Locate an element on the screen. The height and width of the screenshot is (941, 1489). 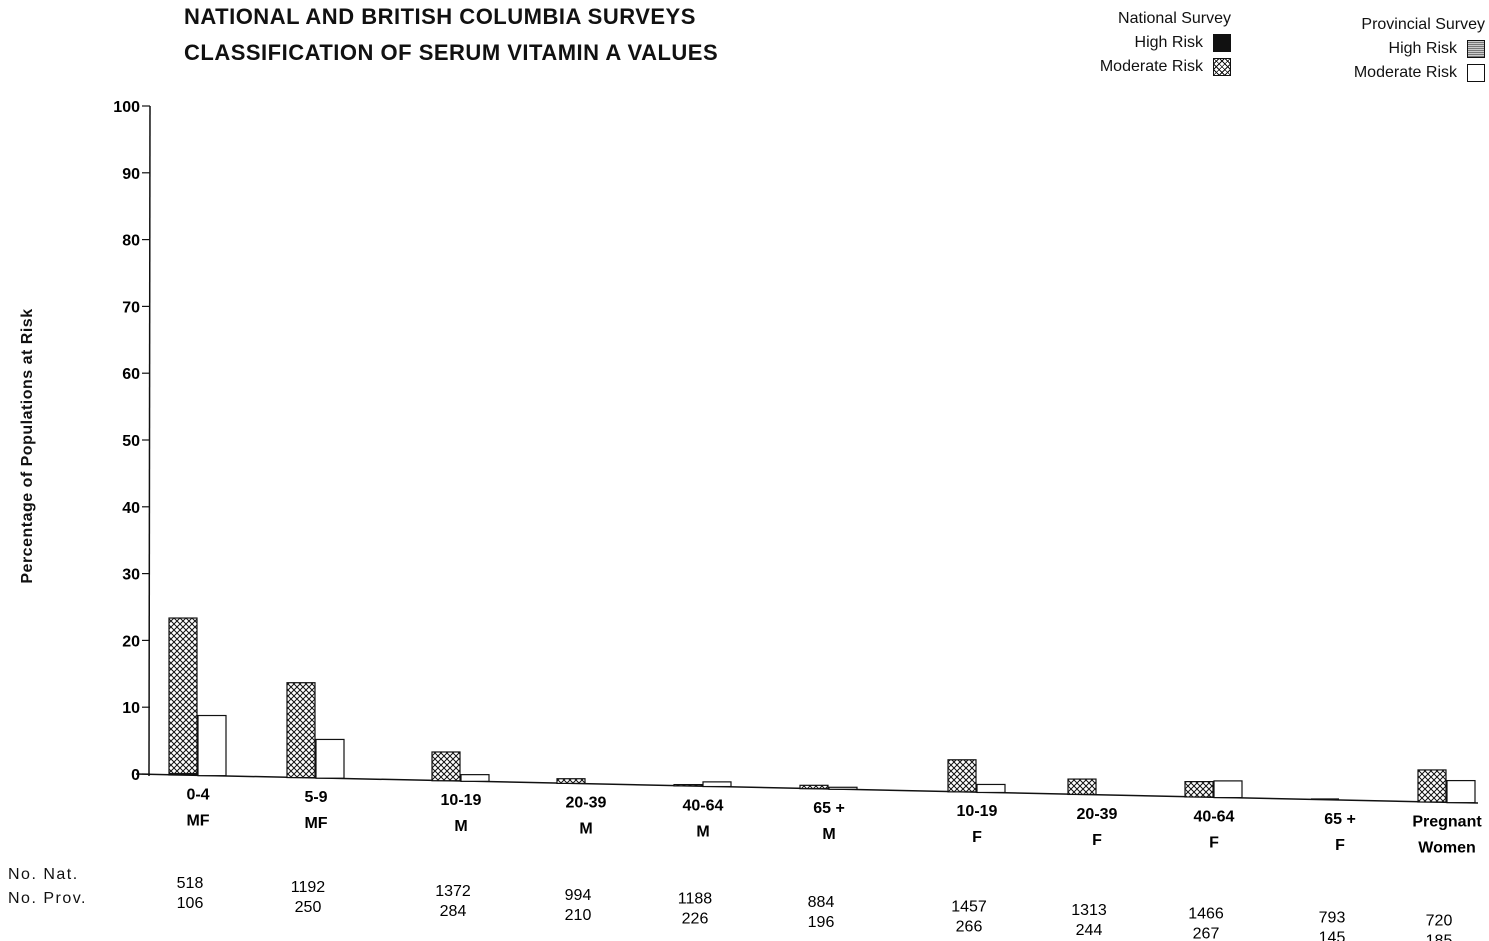
legend-provincial-high-label: High Risk is located at coordinates (1422, 48).